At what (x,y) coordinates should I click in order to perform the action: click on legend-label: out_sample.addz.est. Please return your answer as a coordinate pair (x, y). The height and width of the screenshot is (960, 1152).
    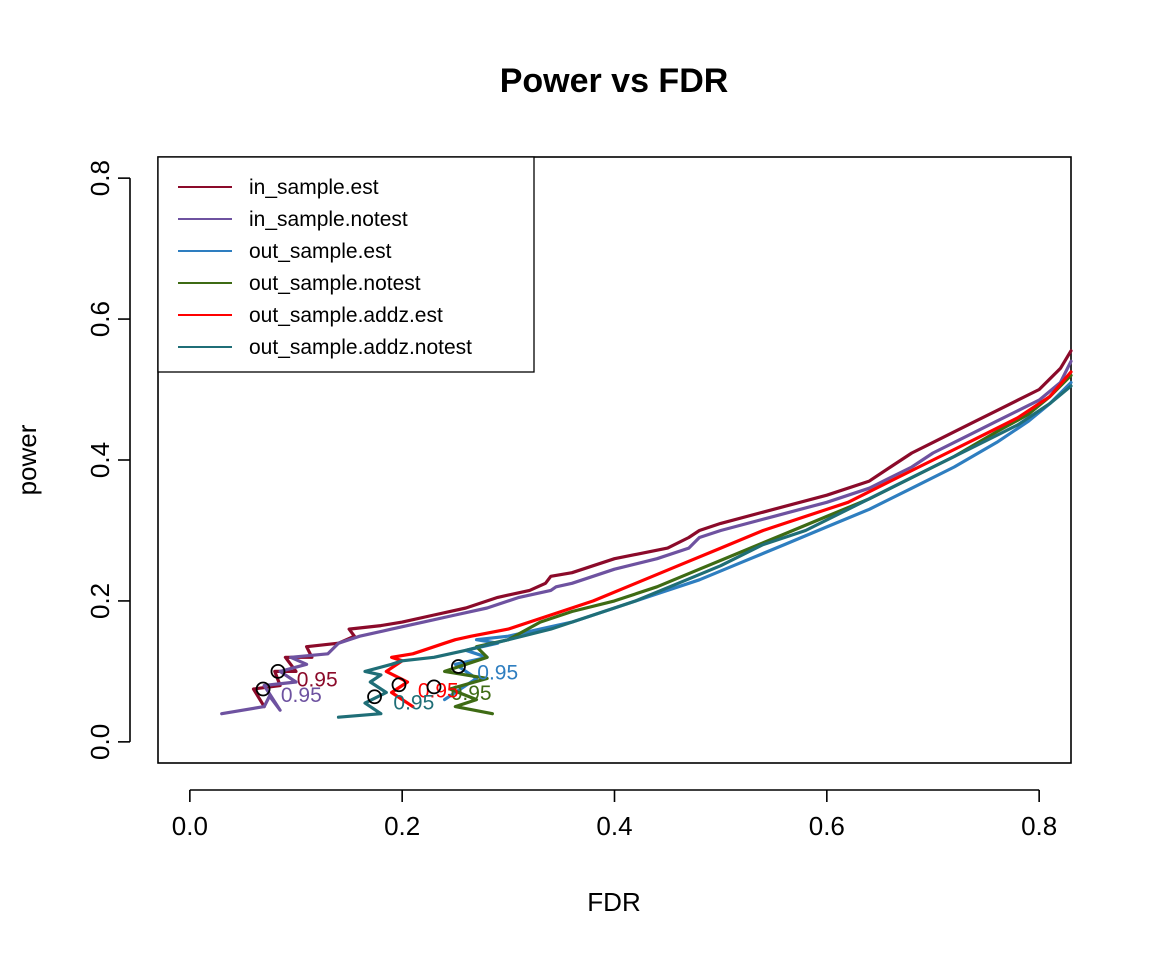
    Looking at the image, I should click on (346, 315).